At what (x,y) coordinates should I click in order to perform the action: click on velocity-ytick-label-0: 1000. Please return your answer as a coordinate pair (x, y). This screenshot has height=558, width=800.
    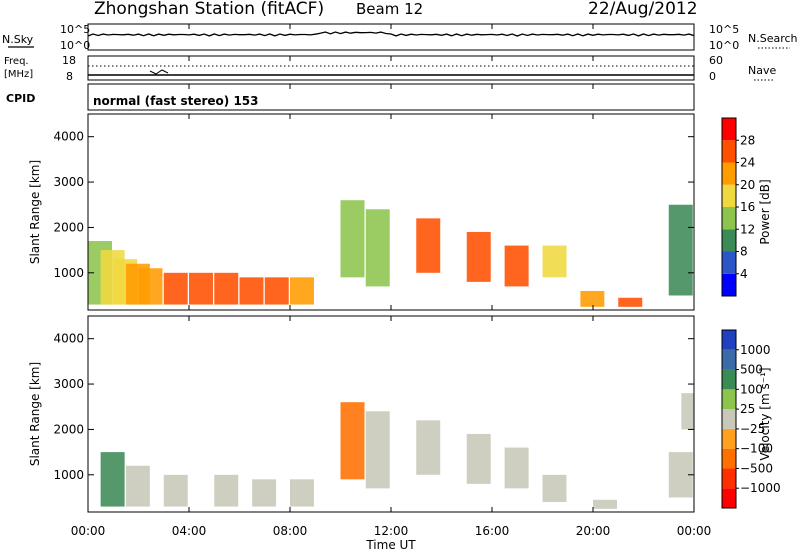
    Looking at the image, I should click on (68, 475).